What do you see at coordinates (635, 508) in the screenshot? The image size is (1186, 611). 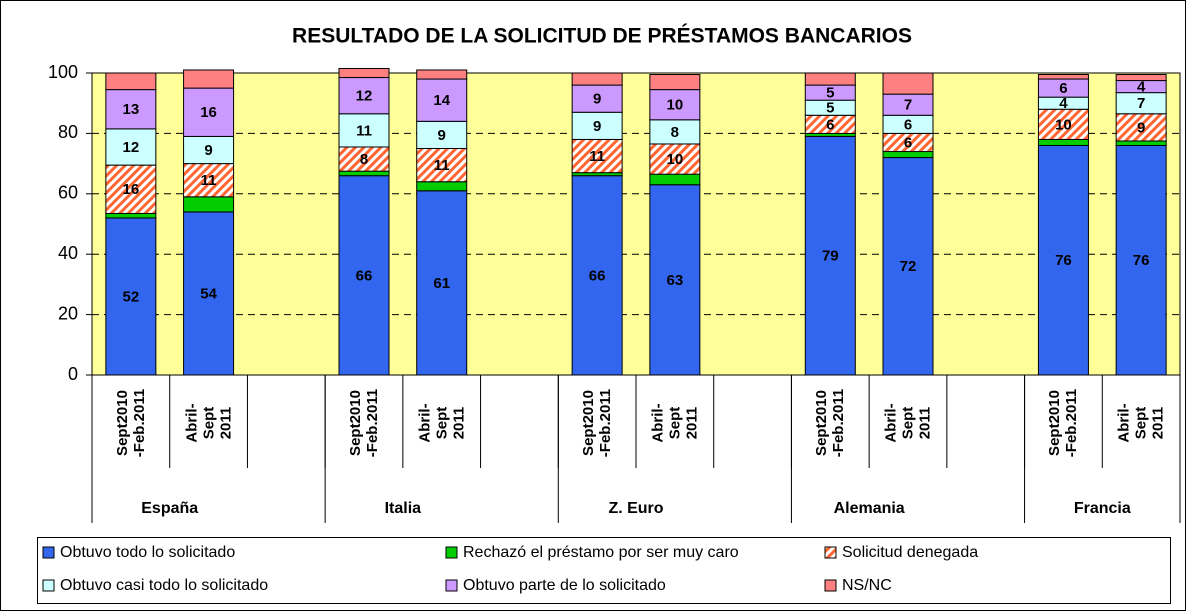 I see `group-label: Z. Euro` at bounding box center [635, 508].